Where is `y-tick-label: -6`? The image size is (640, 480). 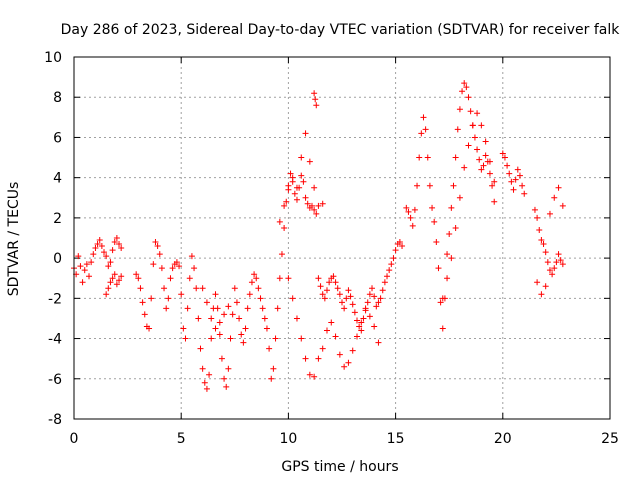
y-tick-label: -6 is located at coordinates (55, 380).